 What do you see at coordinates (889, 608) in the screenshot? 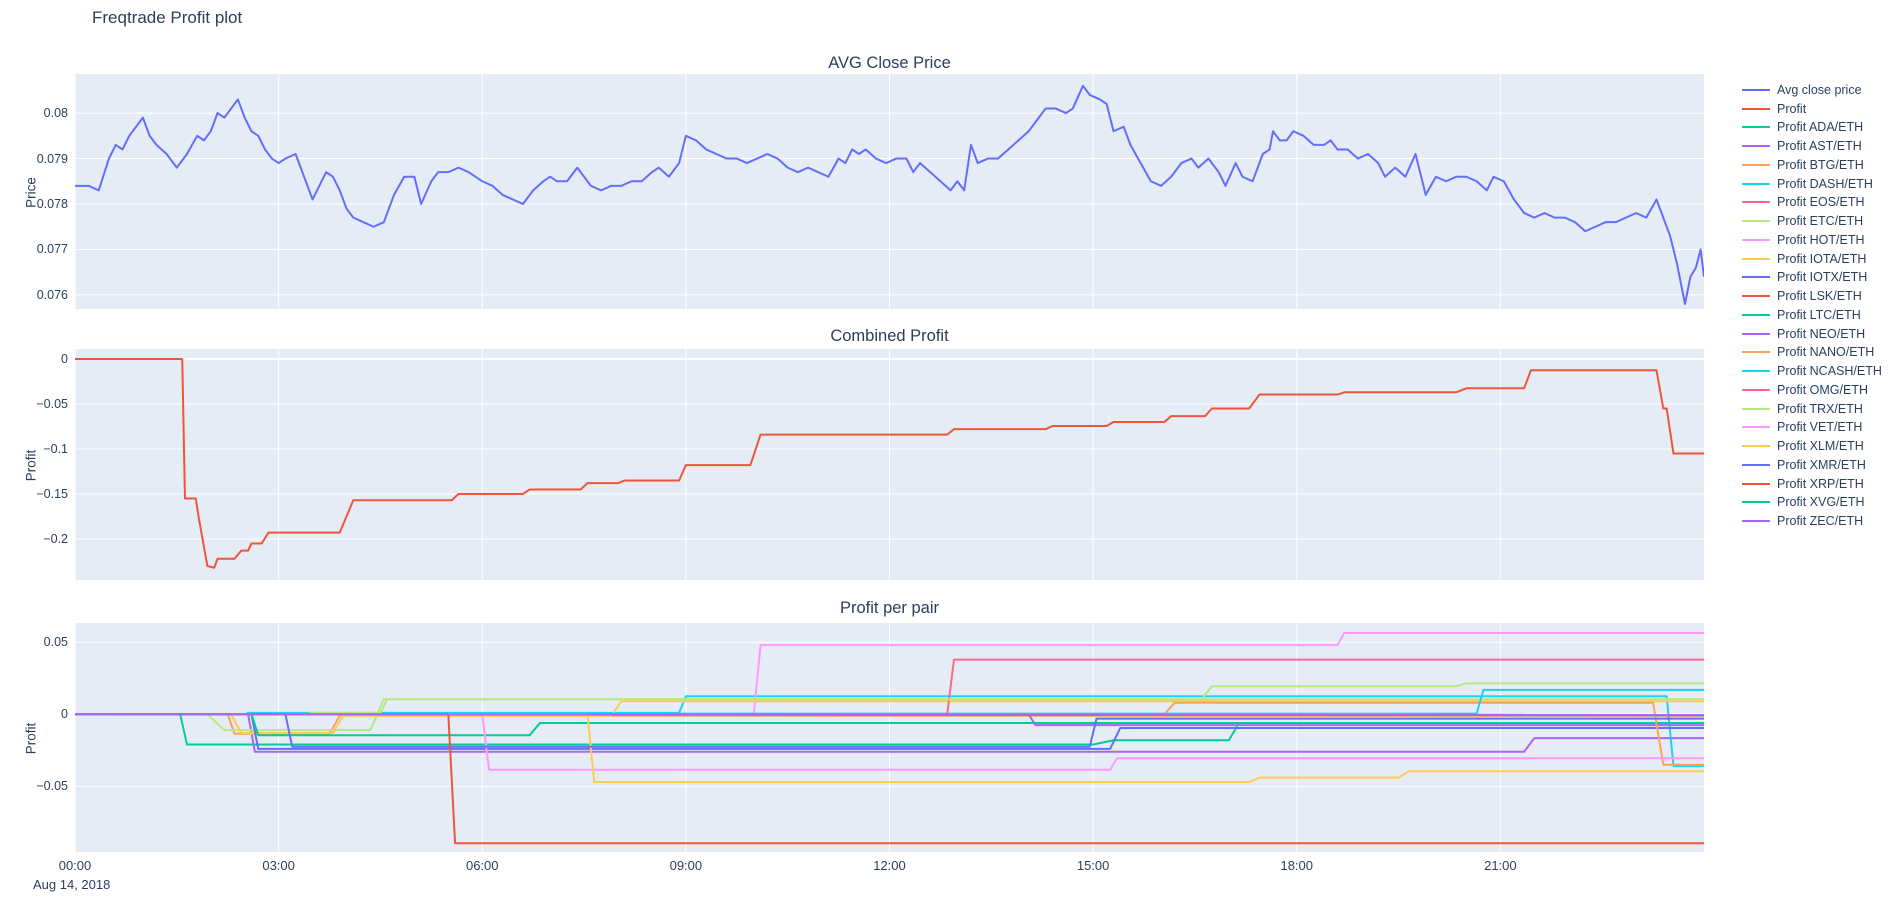
I see `subplot-title-profit-per-pair: Profit per pair` at bounding box center [889, 608].